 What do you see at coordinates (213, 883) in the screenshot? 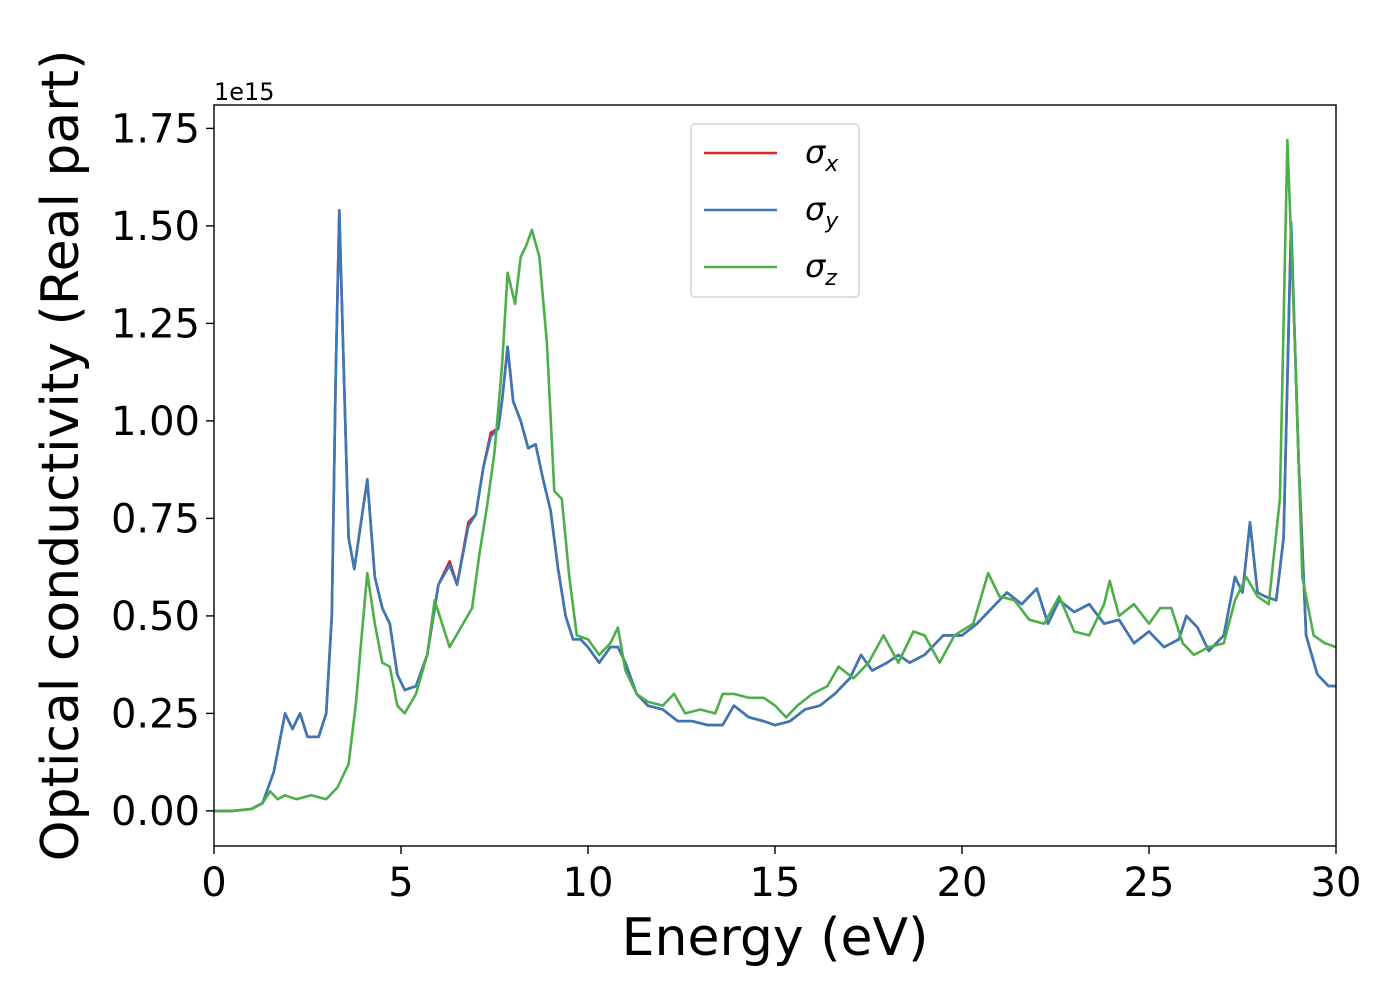
I see `x-tick-label: 0` at bounding box center [213, 883].